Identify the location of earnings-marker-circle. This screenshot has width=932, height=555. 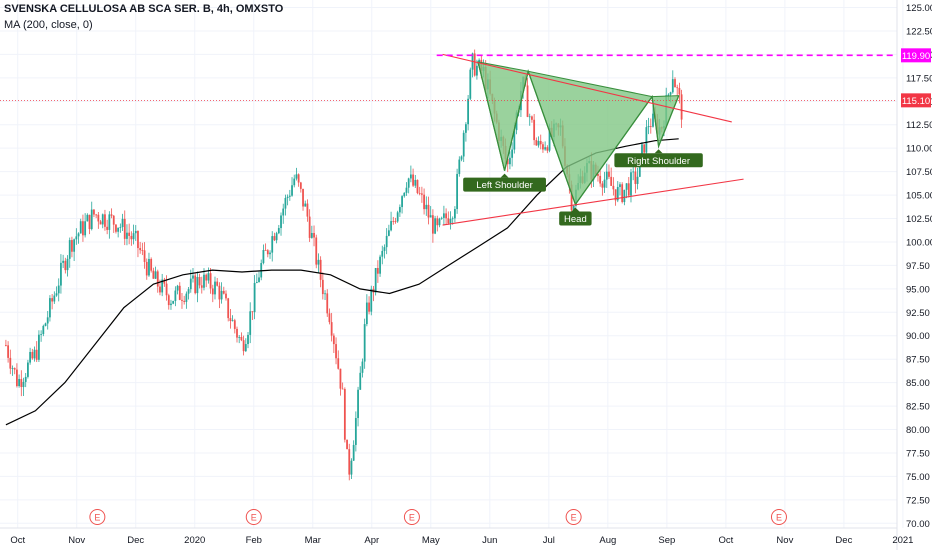
(253, 517).